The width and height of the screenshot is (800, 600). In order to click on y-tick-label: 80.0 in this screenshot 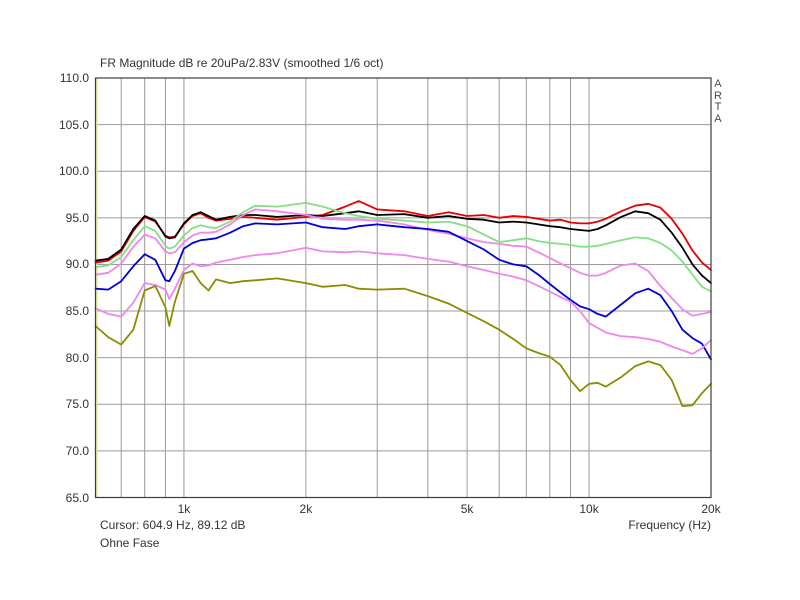, I will do `click(77, 357)`.